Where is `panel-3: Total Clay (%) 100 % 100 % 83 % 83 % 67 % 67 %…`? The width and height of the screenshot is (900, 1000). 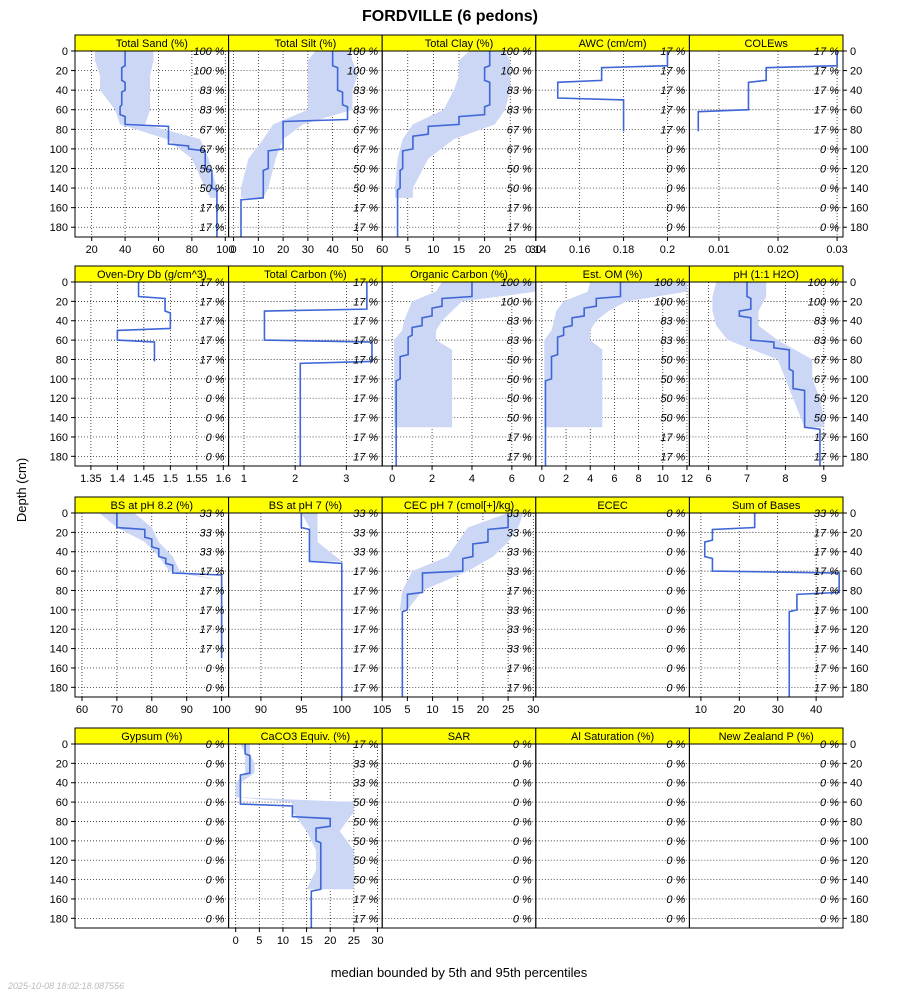 panel-3: Total Clay (%) 100 % 100 % 83 % 83 % 67 % 67 %… is located at coordinates (461, 145).